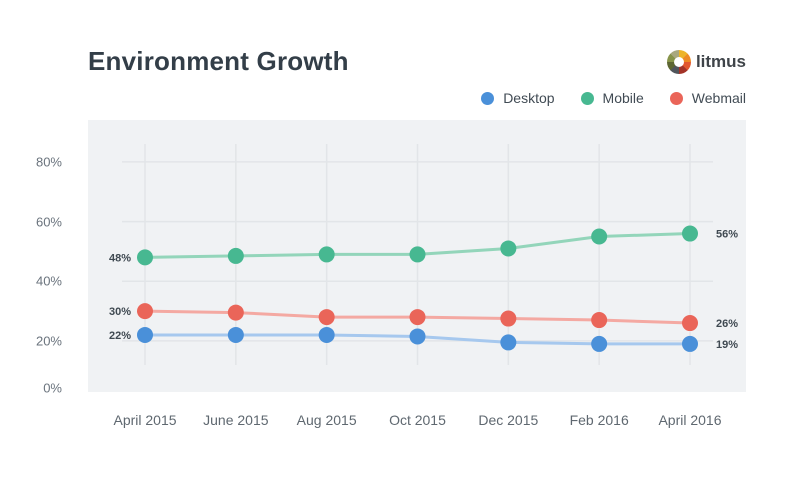  What do you see at coordinates (727, 324) in the screenshot?
I see `point-label-end-webmail: 26%` at bounding box center [727, 324].